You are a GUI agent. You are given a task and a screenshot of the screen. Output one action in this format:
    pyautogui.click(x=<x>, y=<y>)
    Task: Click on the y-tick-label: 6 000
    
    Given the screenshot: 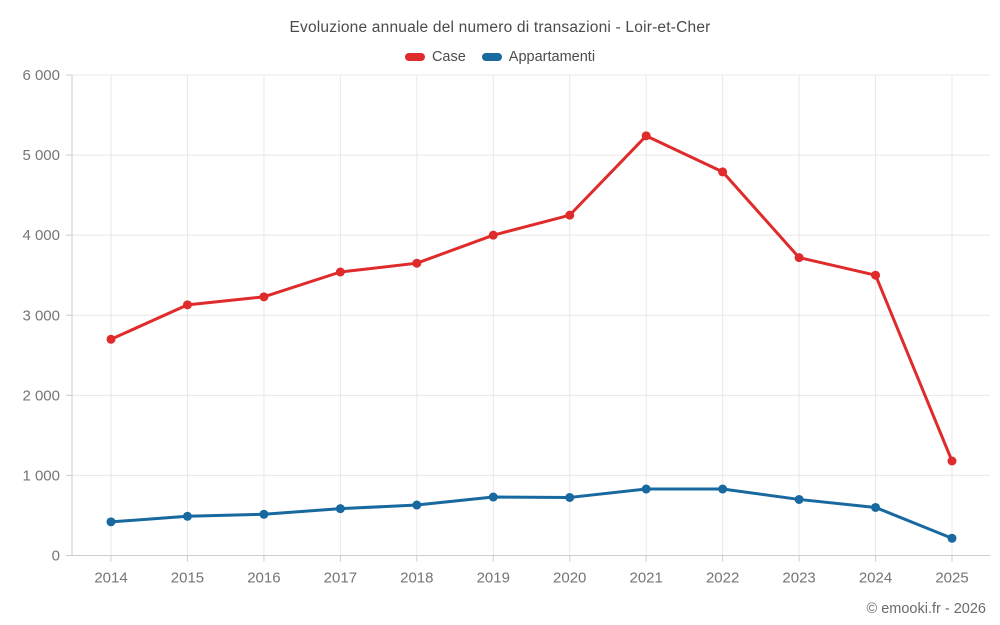 What is the action you would take?
    pyautogui.click(x=41, y=75)
    